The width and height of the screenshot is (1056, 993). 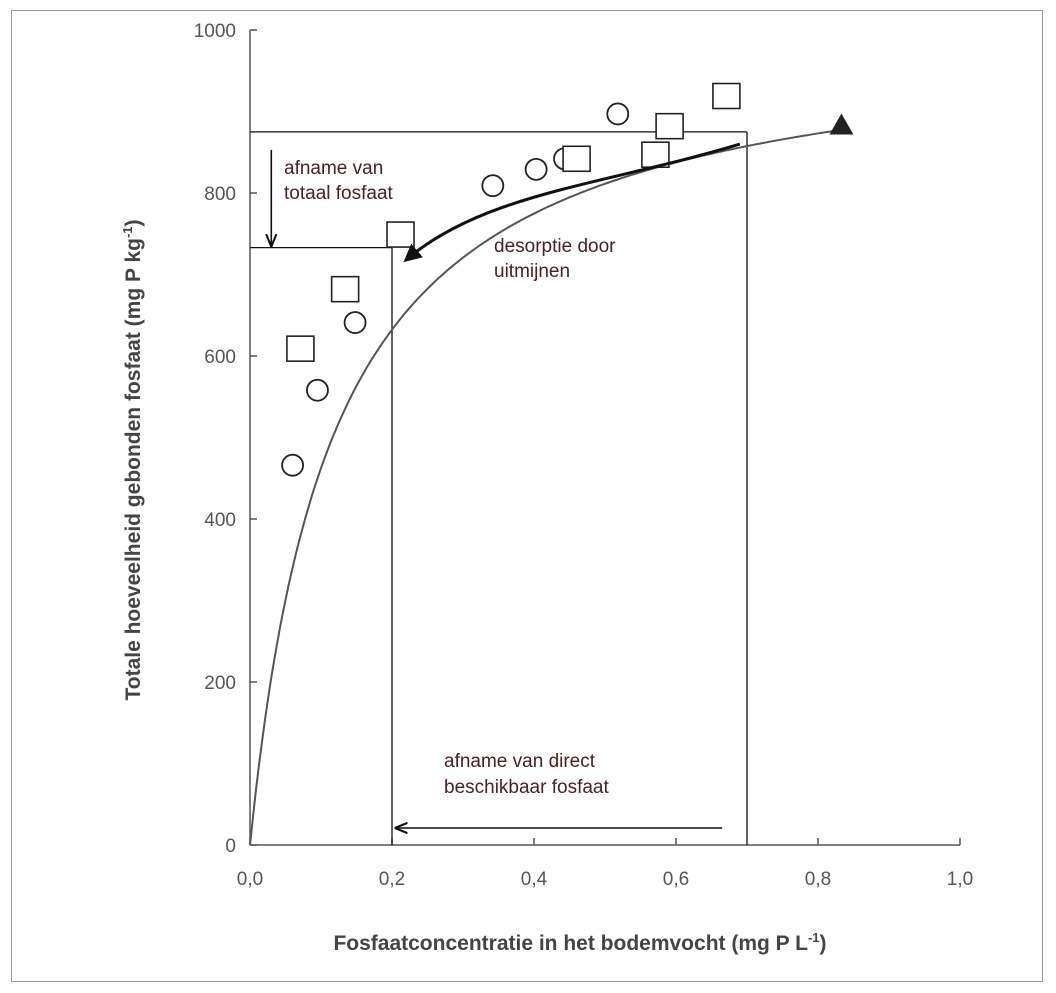 I want to click on x-tick-label: 0,0, so click(x=250, y=879).